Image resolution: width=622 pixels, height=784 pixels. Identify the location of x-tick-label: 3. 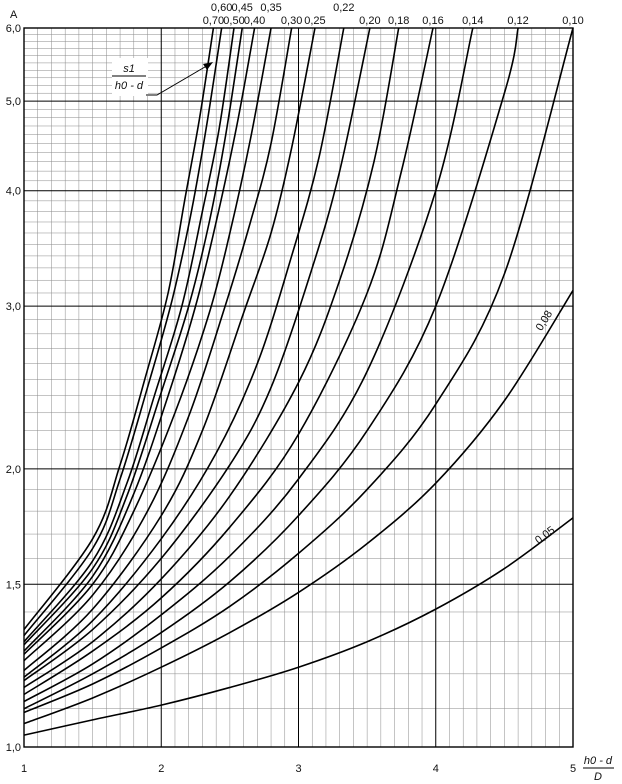
(298, 769).